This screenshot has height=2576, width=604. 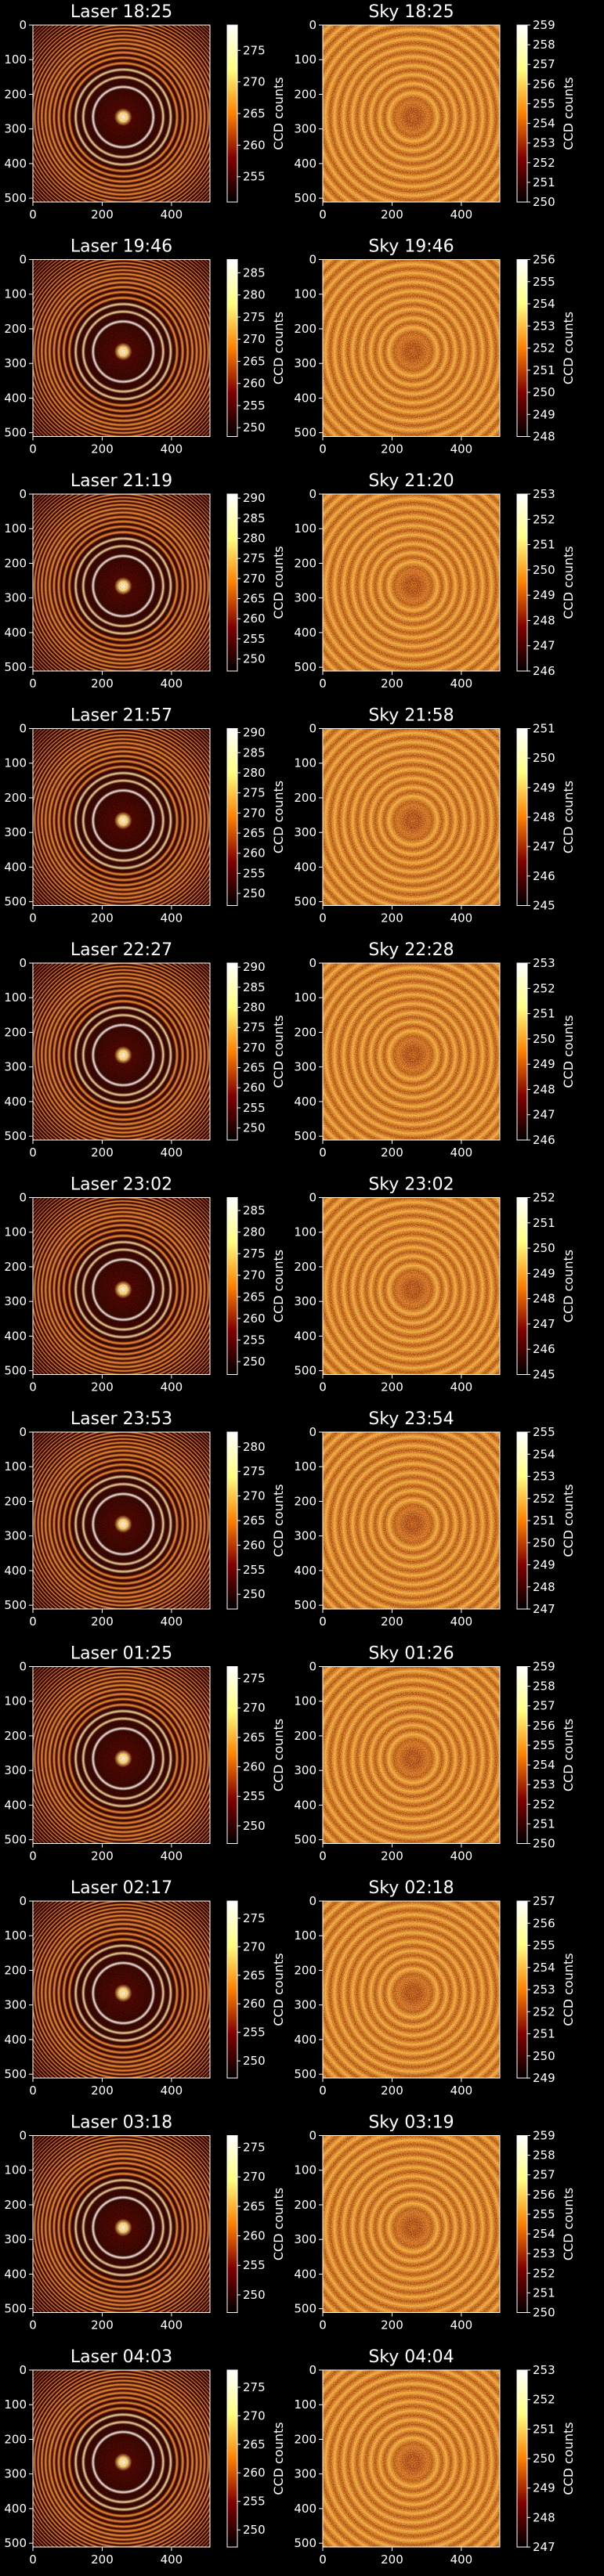 I want to click on panel-title: Laser 23:53, so click(x=121, y=1419).